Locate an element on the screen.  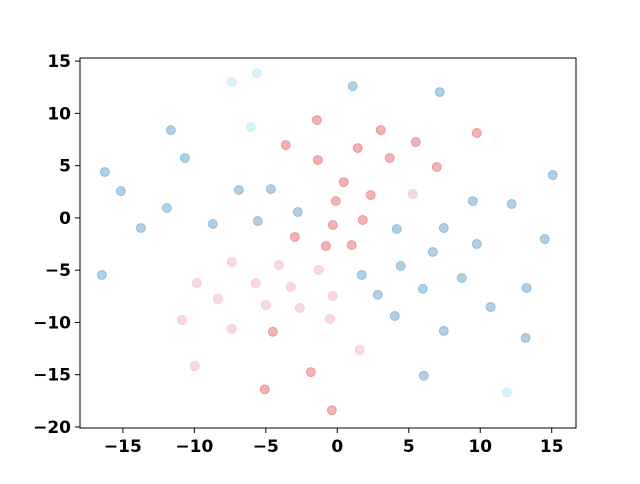
x-tick-label: −5 is located at coordinates (266, 447).